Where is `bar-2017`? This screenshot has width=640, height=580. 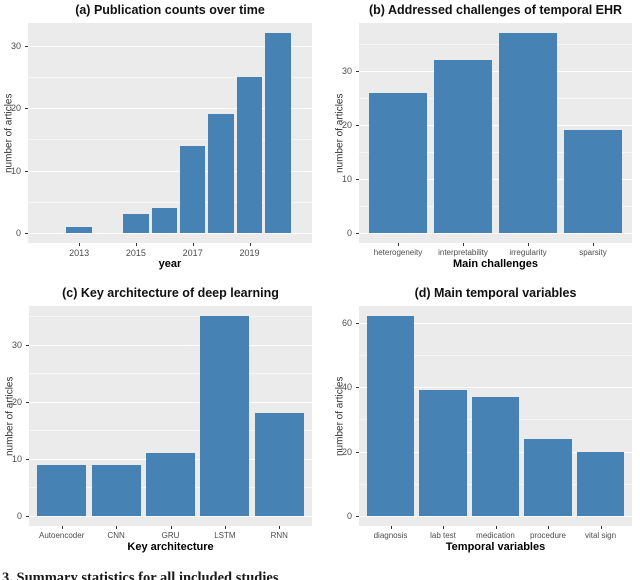 bar-2017 is located at coordinates (192, 189).